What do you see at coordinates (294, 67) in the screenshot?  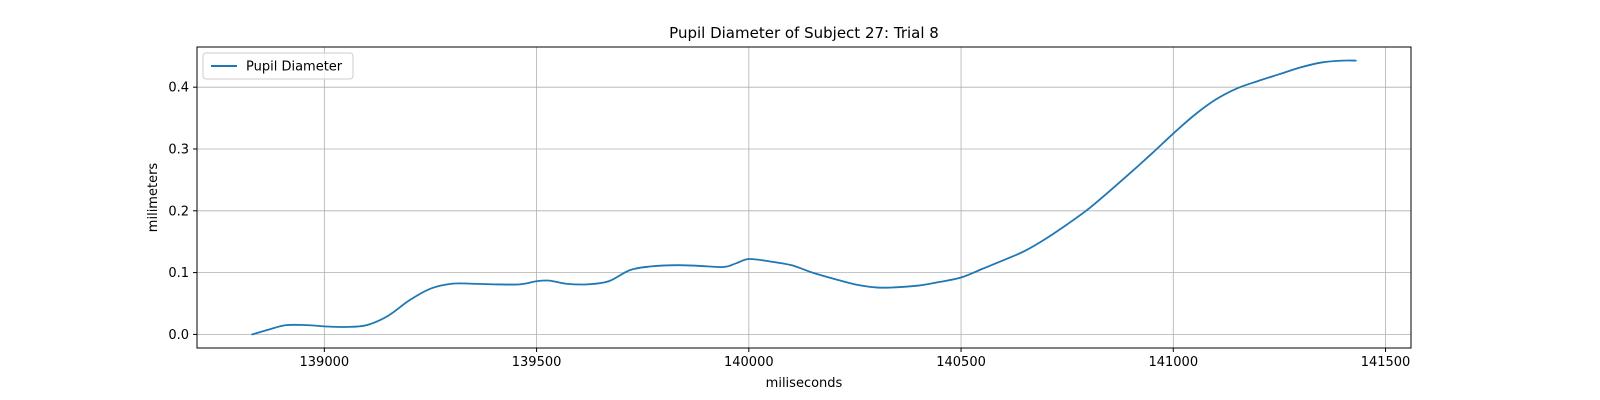 I see `legend-label-pupil-diameter: Pupil Diameter` at bounding box center [294, 67].